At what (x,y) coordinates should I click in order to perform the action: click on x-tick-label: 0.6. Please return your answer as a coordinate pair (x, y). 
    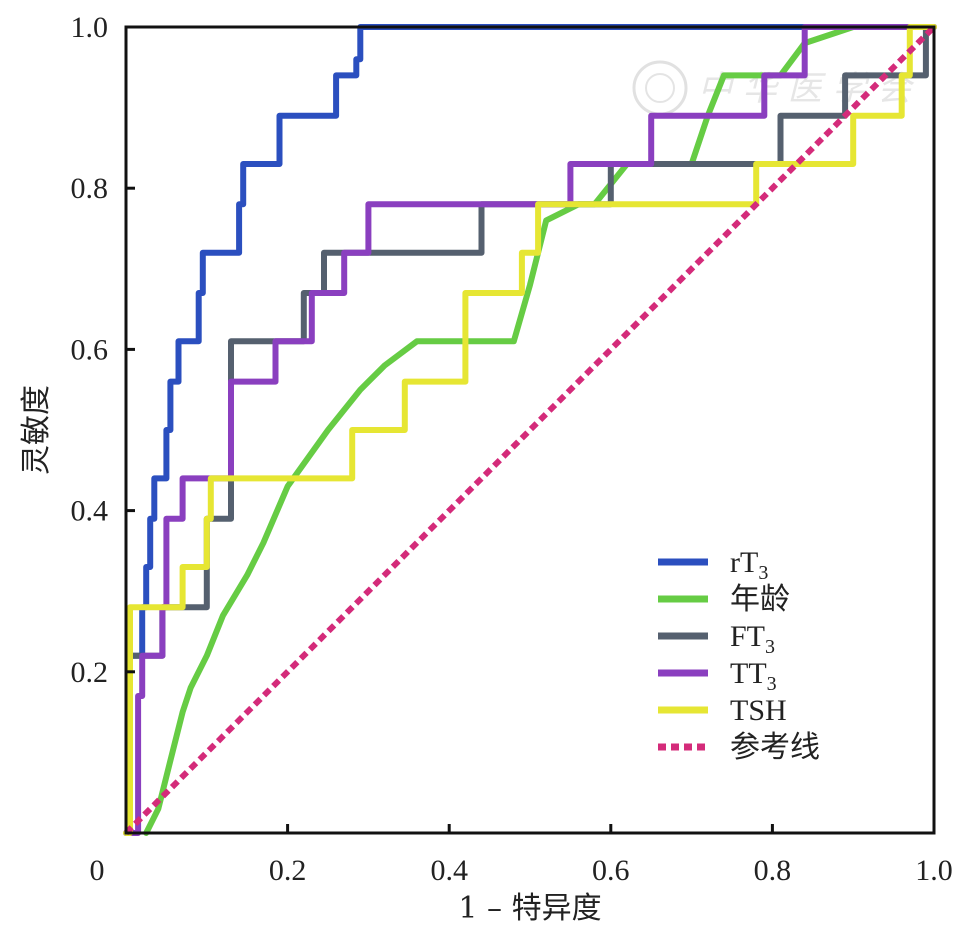
    Looking at the image, I should click on (611, 870).